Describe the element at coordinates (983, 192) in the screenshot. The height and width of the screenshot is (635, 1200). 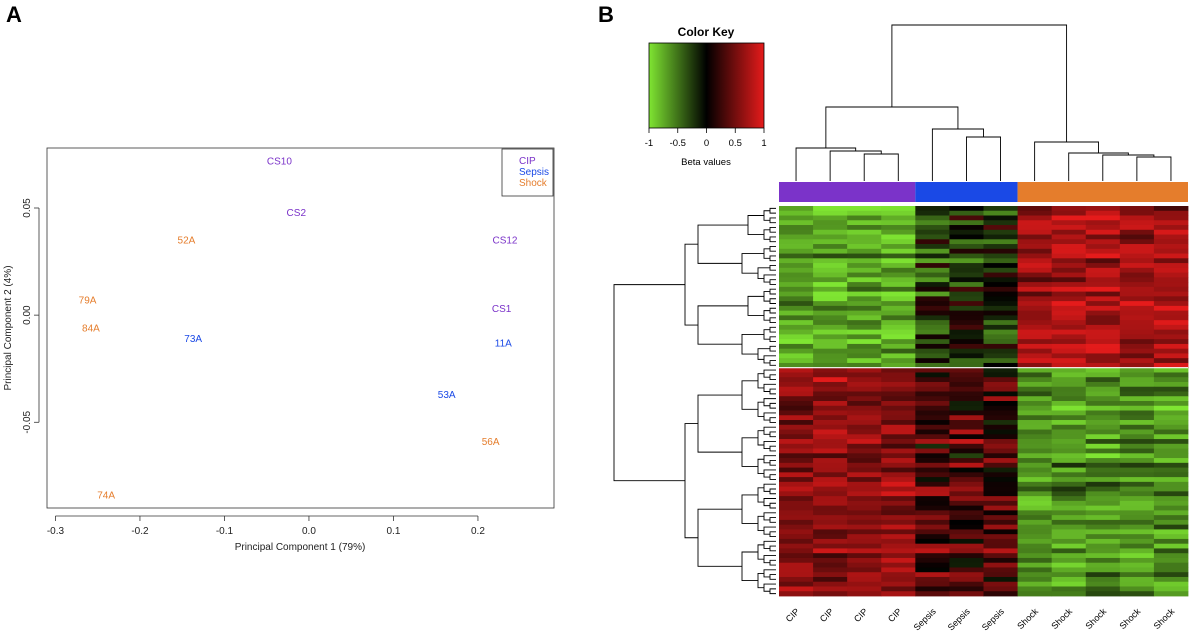
I see `group-color-bar` at that location.